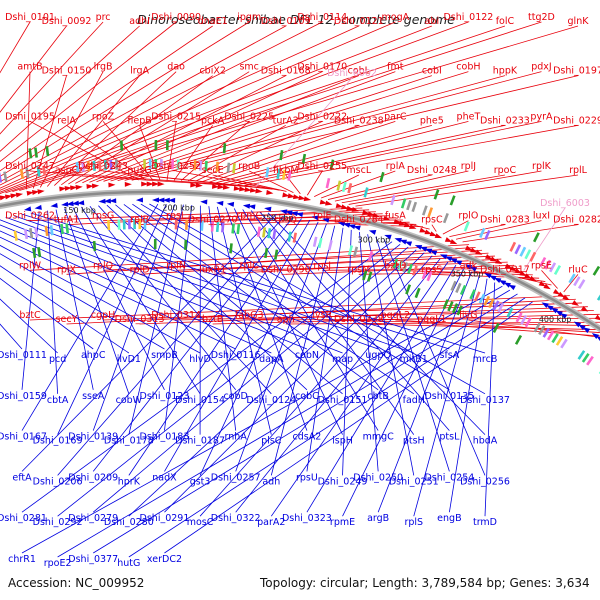 The image size is (600, 600). I want to click on gene-label: fusA, so click(395, 216).